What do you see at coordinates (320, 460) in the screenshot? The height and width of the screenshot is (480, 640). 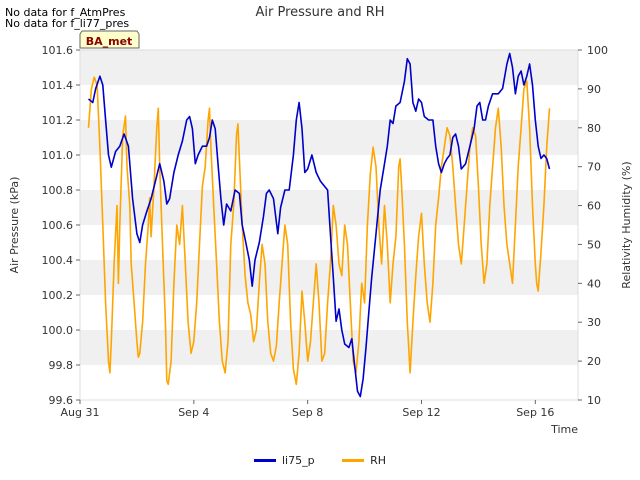 I see `legend: li75_p RH` at bounding box center [320, 460].